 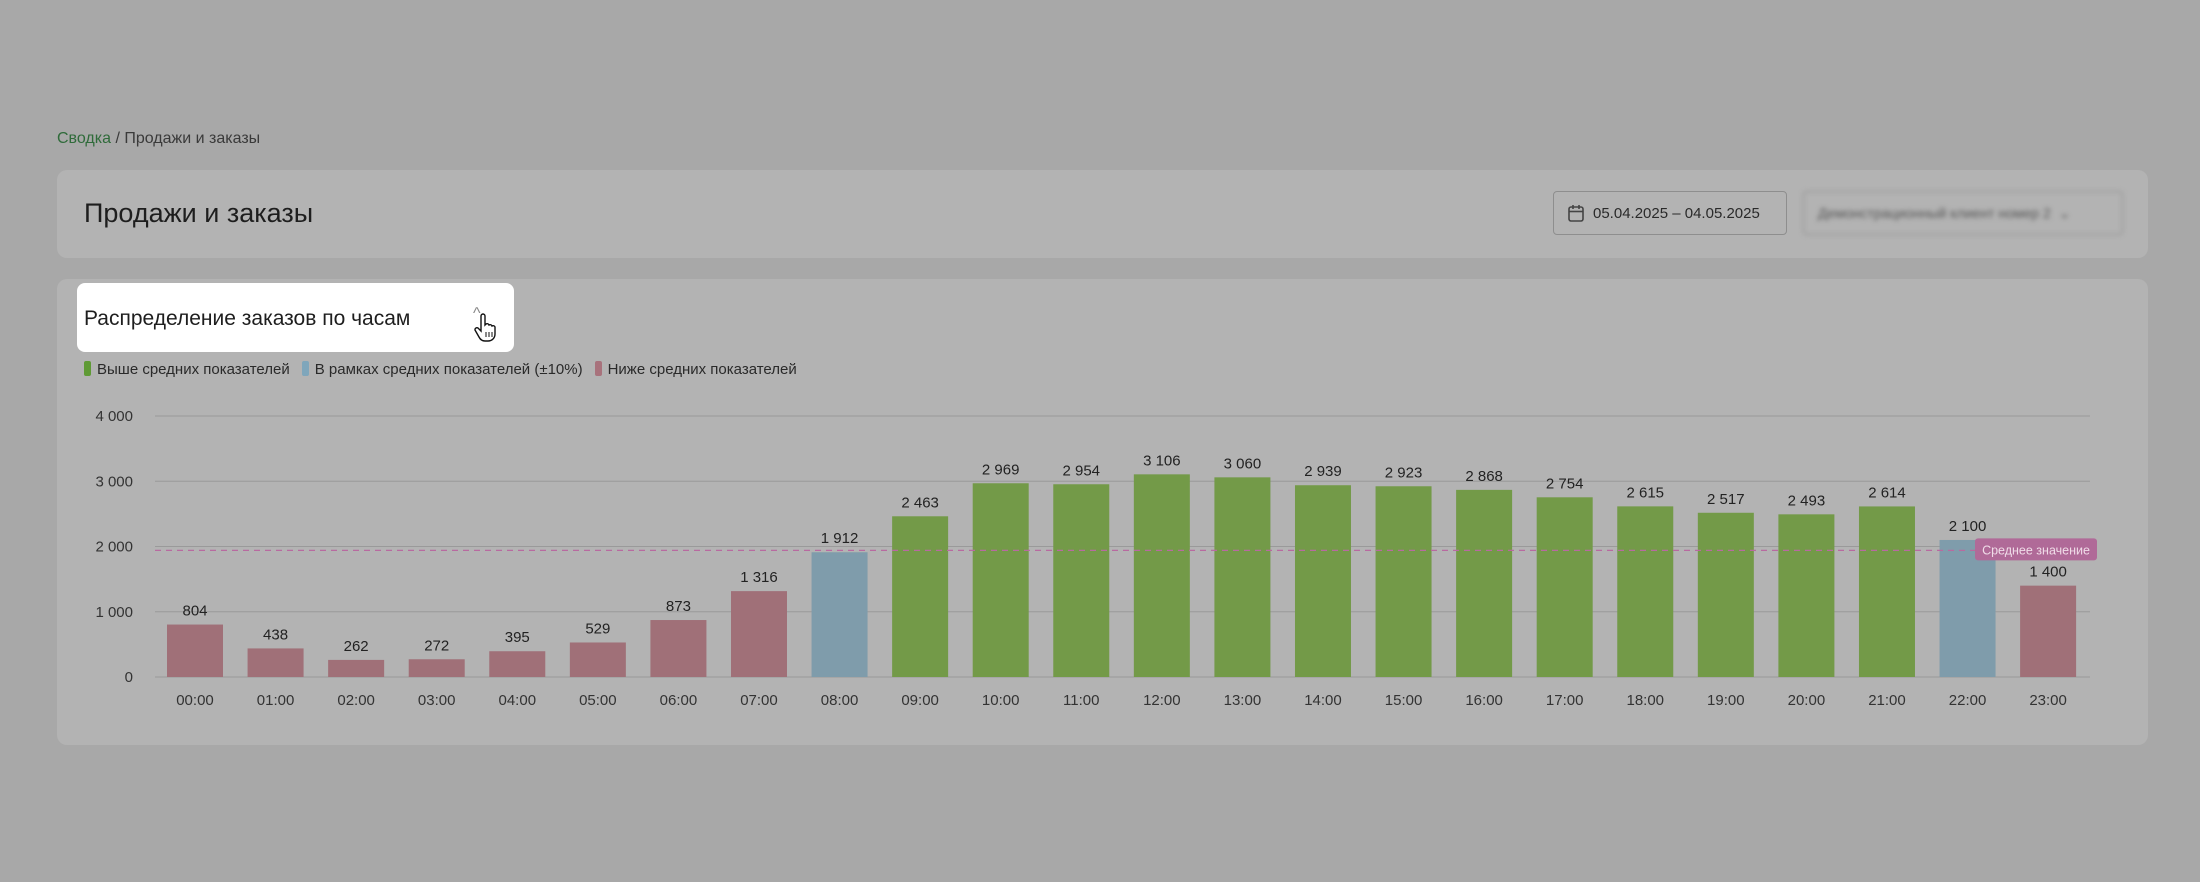 What do you see at coordinates (1676, 213) in the screenshot?
I see `date-range-value: 05.04.2025 – 04.05.2025` at bounding box center [1676, 213].